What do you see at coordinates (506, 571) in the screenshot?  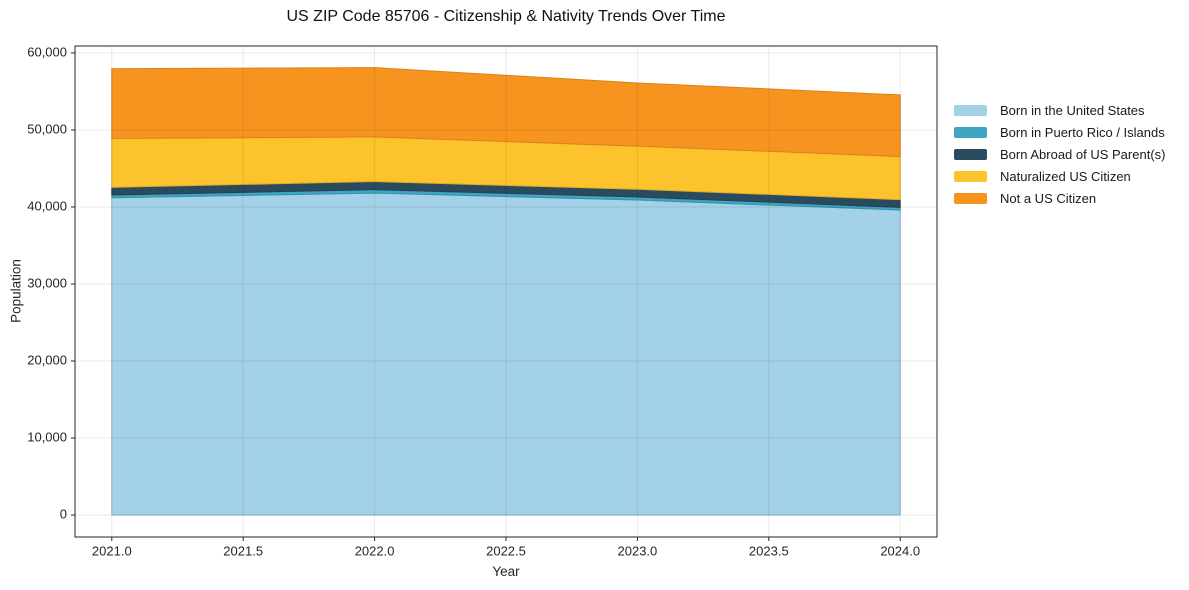 I see `x-axis-label: Year` at bounding box center [506, 571].